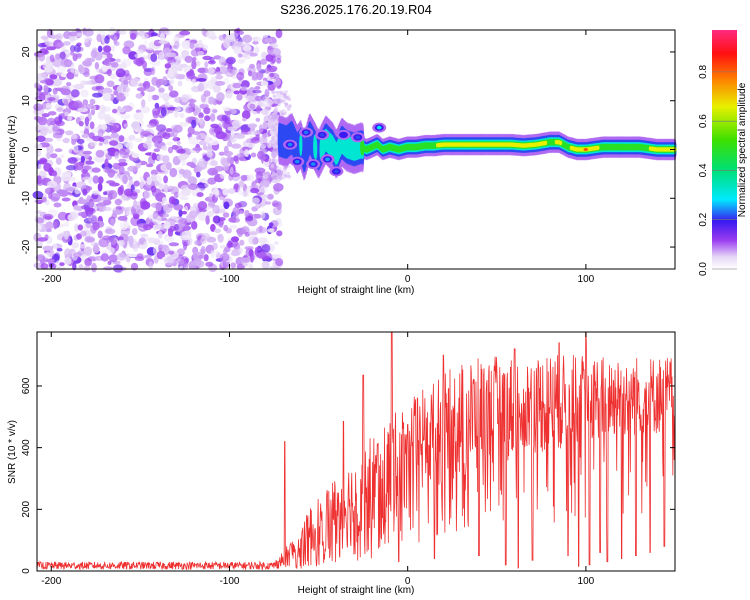 The width and height of the screenshot is (750, 600). I want to click on ridge-cell, so click(301, 144).